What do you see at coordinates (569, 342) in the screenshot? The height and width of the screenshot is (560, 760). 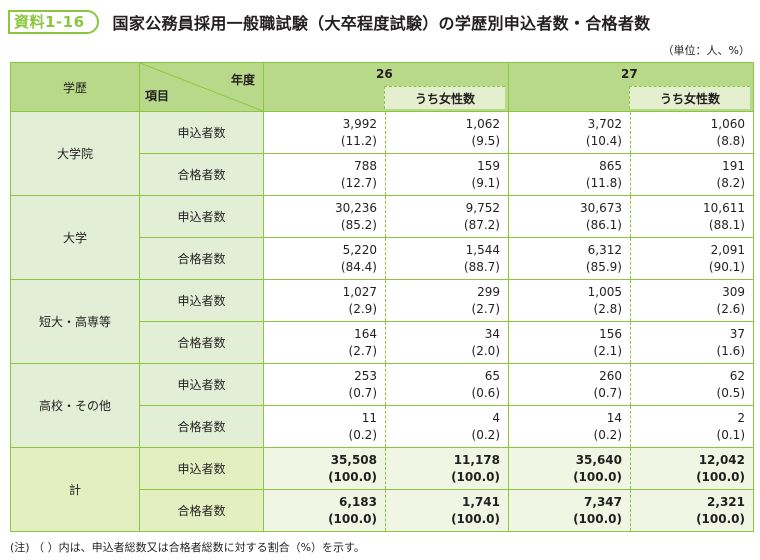 I see `value-cell: 156 (2.1)` at bounding box center [569, 342].